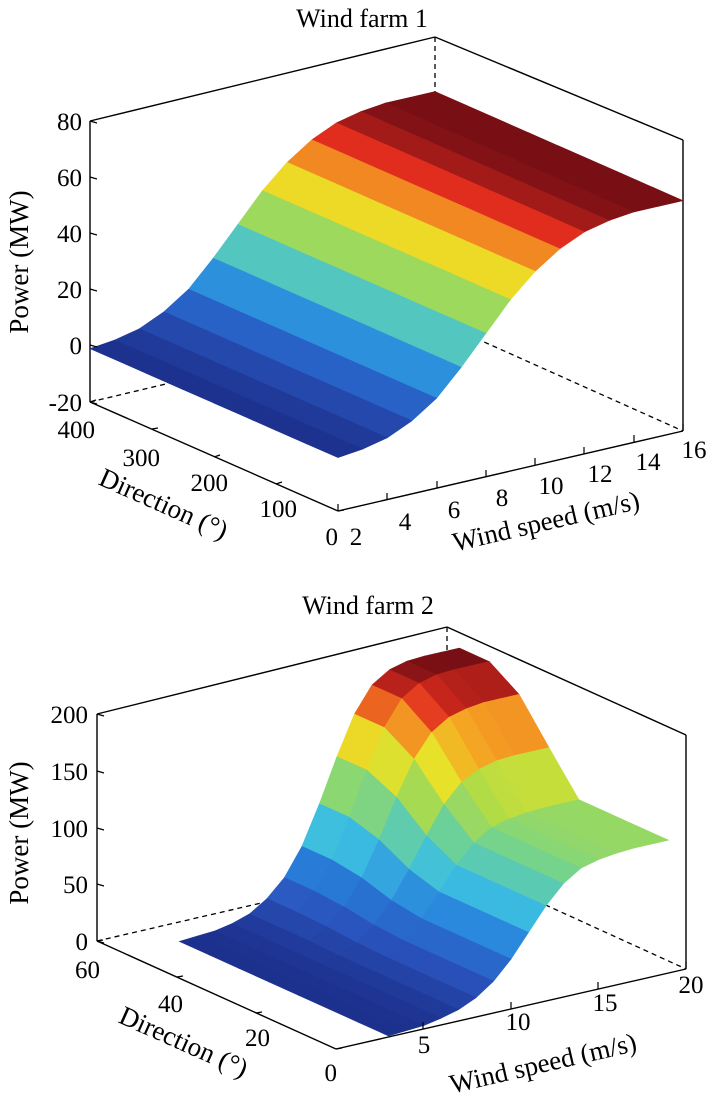  Describe the element at coordinates (210, 483) in the screenshot. I see `direction-tick-label: 200` at that location.